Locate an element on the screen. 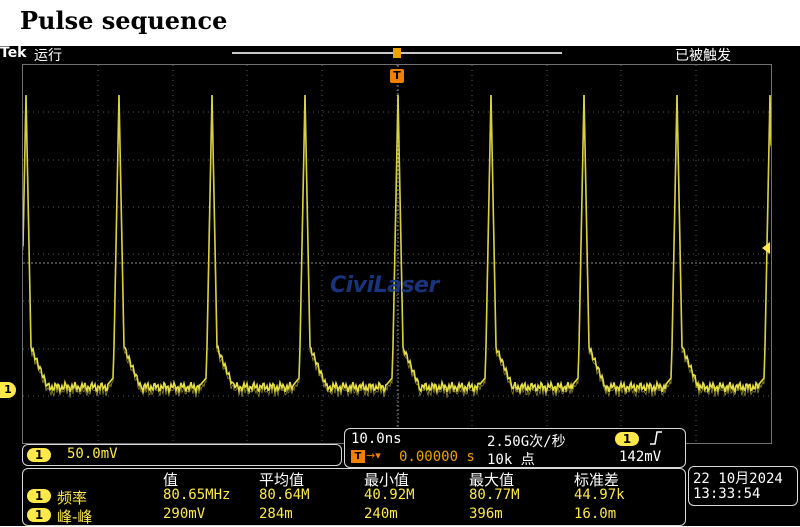  column-header-mean: 平均值 is located at coordinates (282, 480).